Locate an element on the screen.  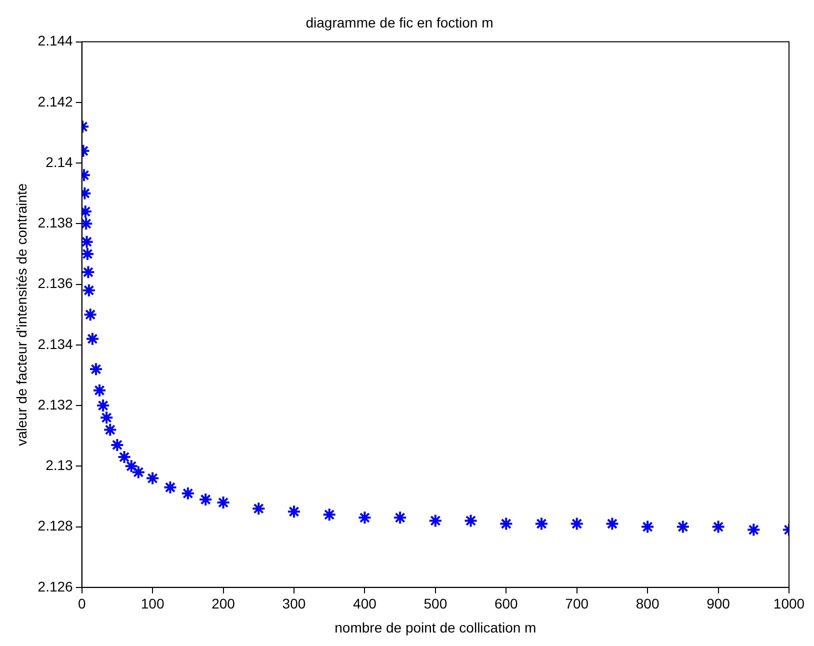
x-tick-label: 800 is located at coordinates (648, 604).